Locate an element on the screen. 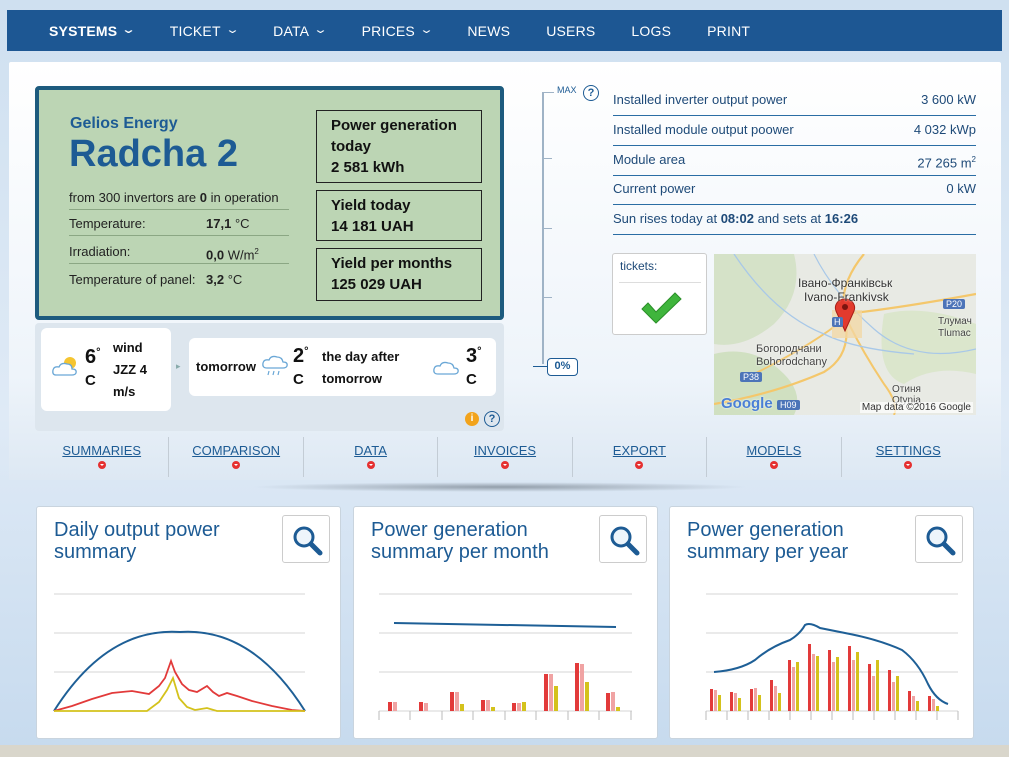 Image resolution: width=1009 pixels, height=757 pixels. road-h: H is located at coordinates (837, 322).